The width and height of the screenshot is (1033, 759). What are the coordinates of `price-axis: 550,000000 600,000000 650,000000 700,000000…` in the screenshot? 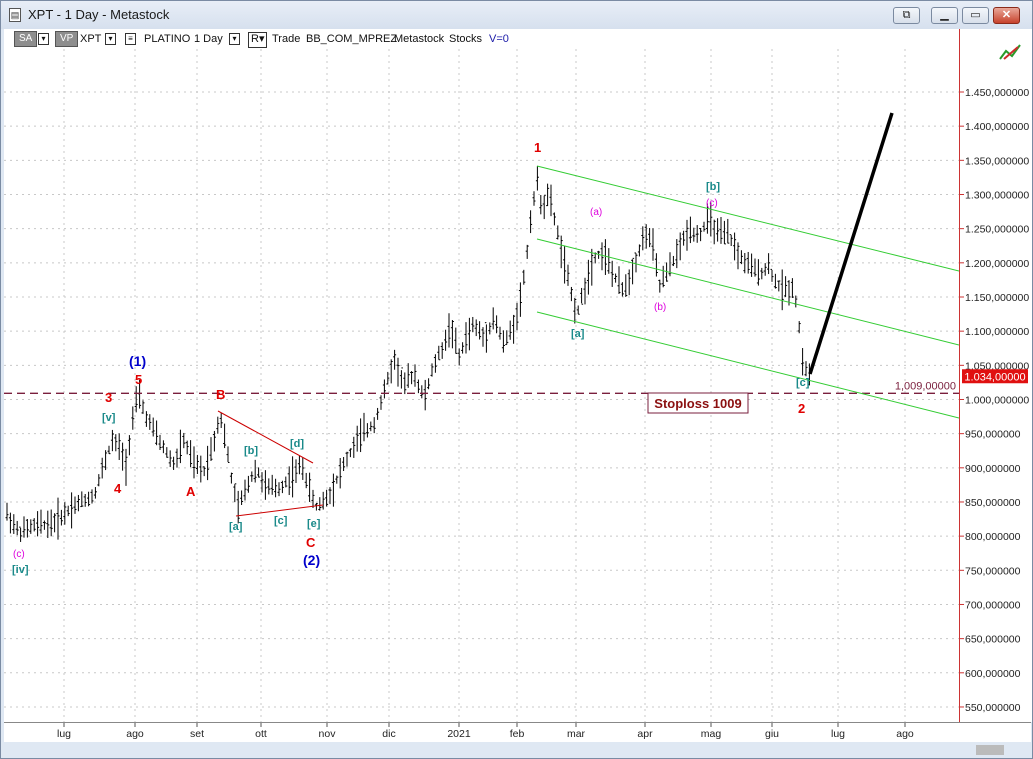 It's located at (995, 375).